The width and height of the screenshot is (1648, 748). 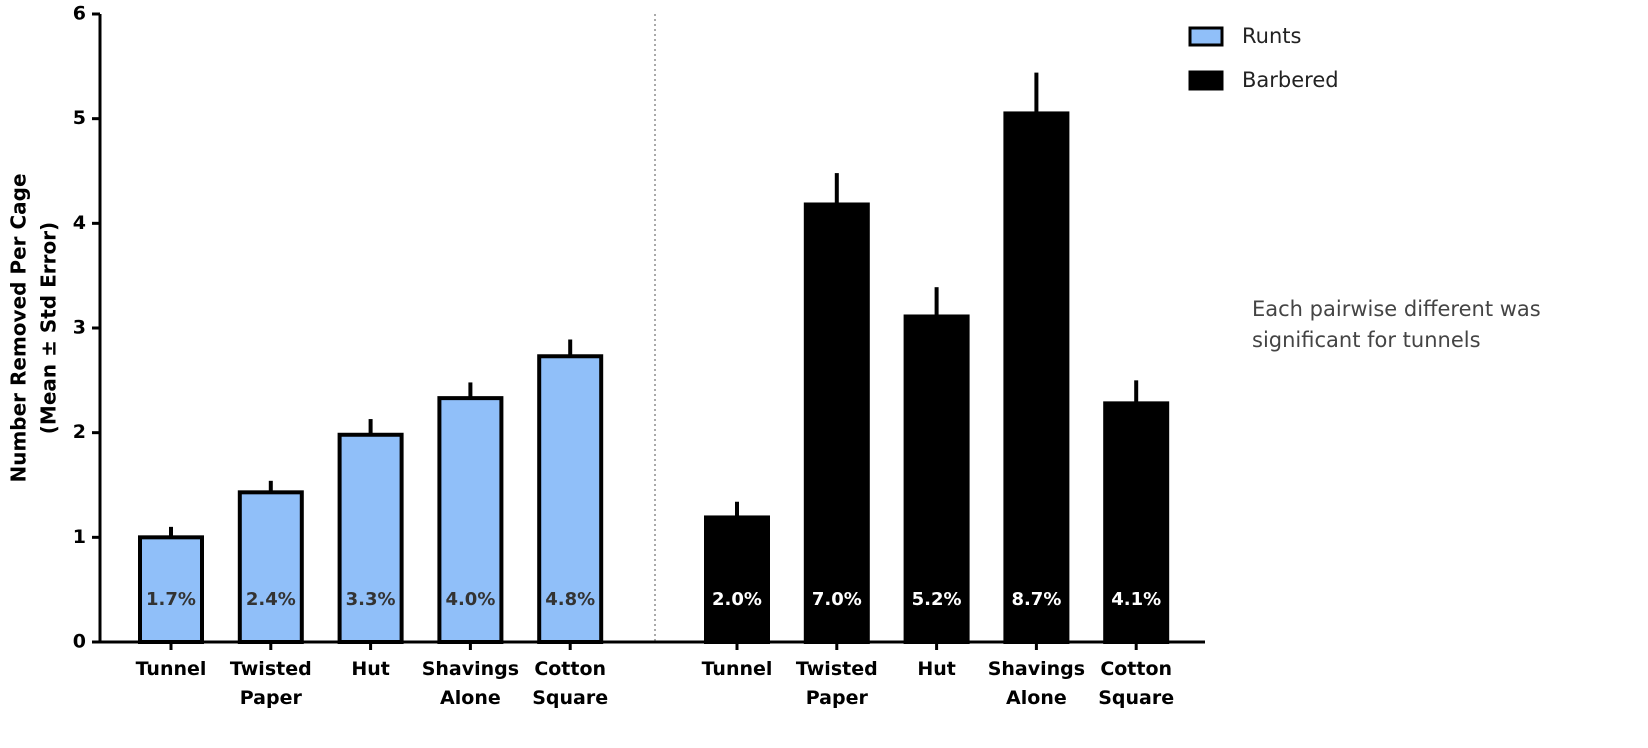 What do you see at coordinates (171, 599) in the screenshot?
I see `bar-label: 1.7%` at bounding box center [171, 599].